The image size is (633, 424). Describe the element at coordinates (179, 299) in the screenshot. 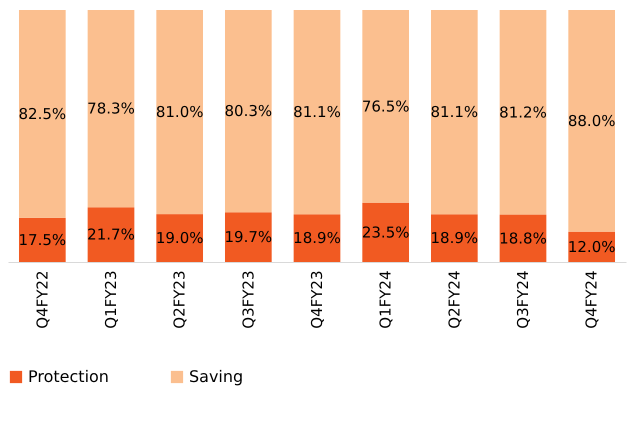

I see `x-tick-label: Q2FY23` at that location.